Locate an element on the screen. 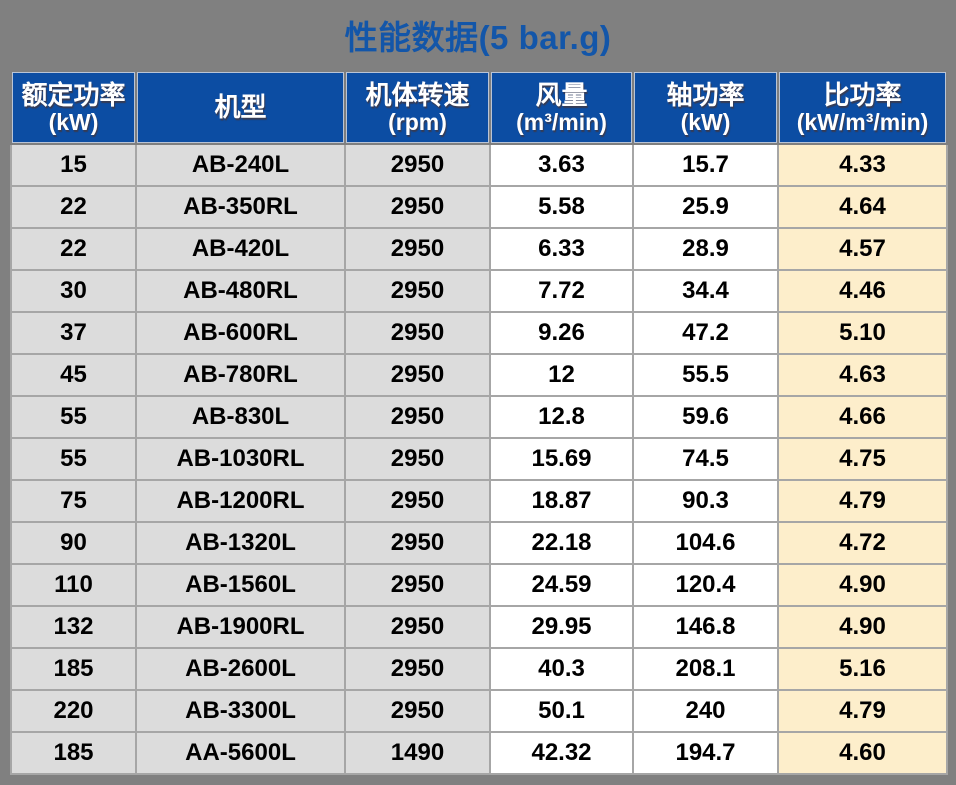  cell-model: AB-1900RL is located at coordinates (240, 627).